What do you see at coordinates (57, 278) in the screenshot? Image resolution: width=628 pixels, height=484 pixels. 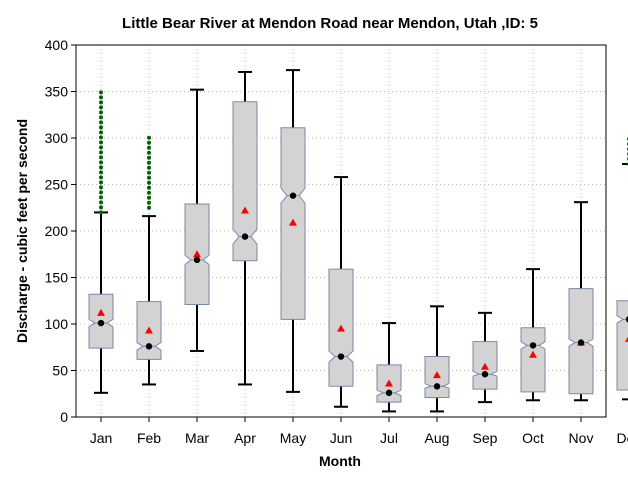 I see `y-tick-label: 150` at bounding box center [57, 278].